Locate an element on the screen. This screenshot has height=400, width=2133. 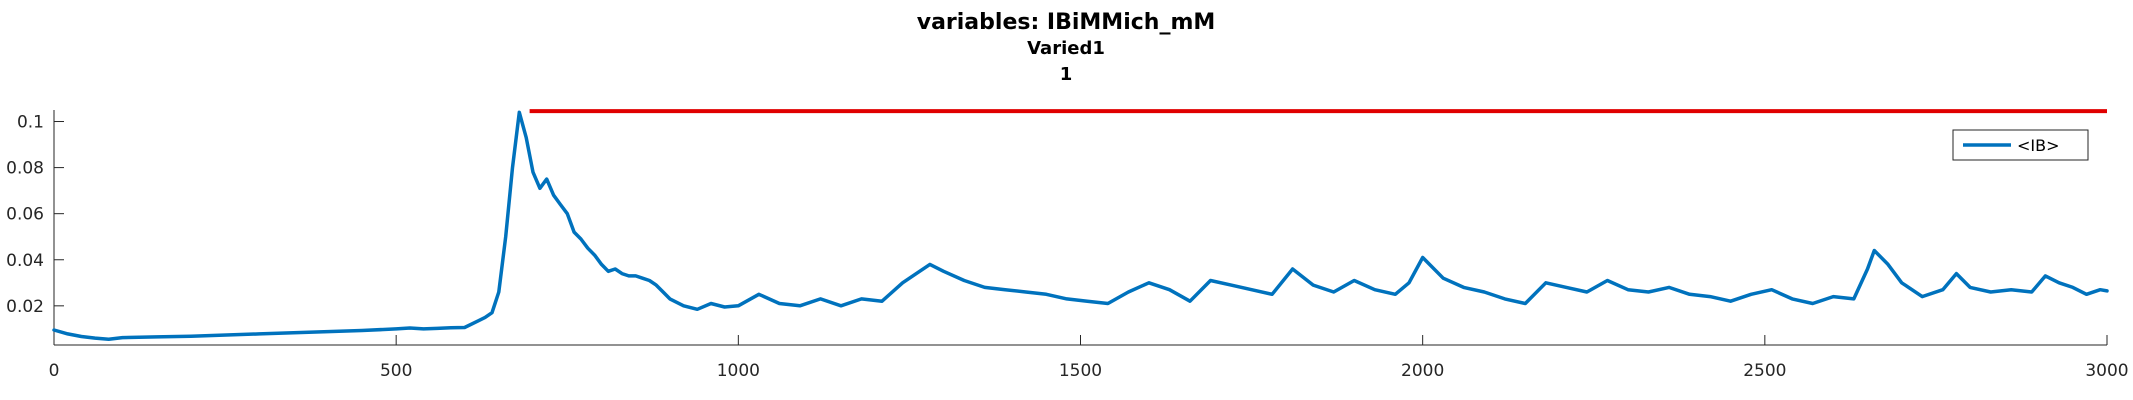
y-tick-label: 0.08 is located at coordinates (25, 169).